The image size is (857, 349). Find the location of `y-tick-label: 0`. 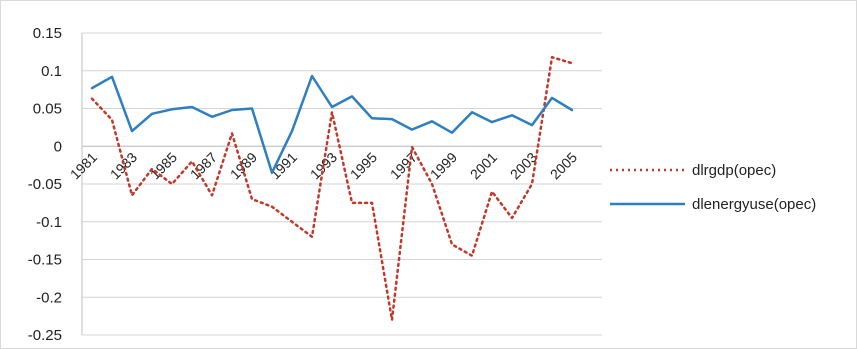

y-tick-label: 0 is located at coordinates (58, 146).